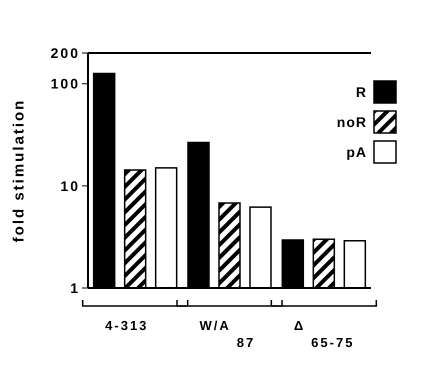 The width and height of the screenshot is (421, 366). I want to click on legend-label: pA, so click(356, 152).